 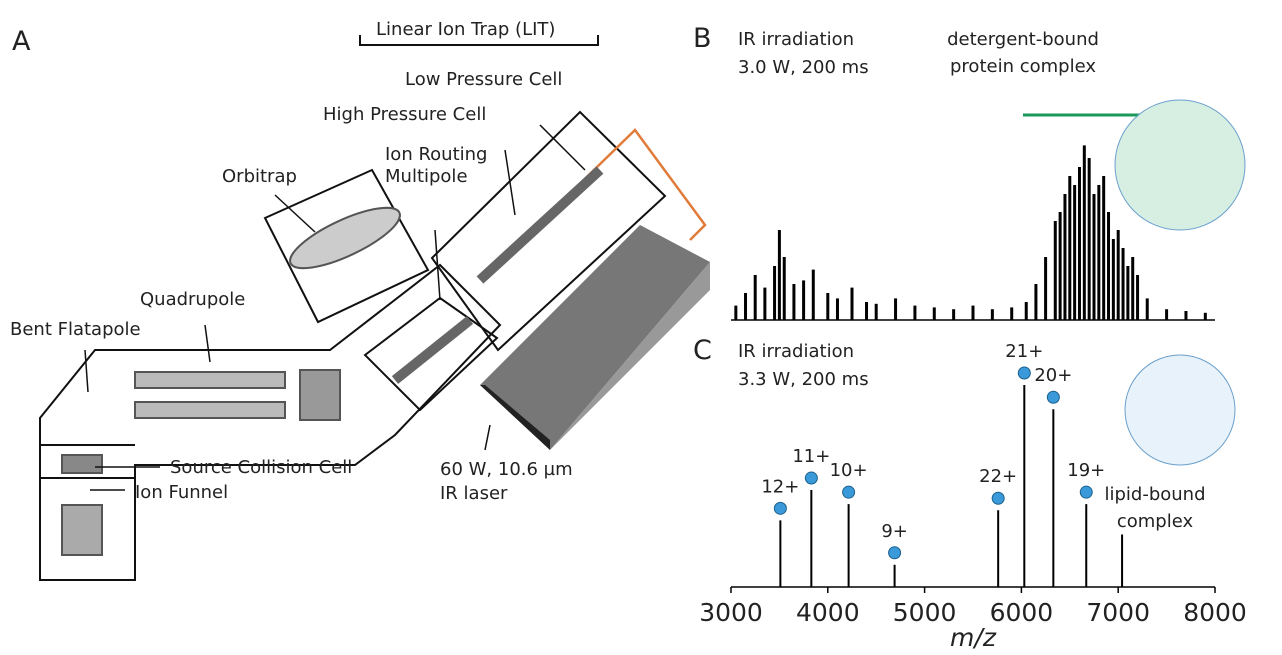 I want to click on label: Low Pressure Cell, so click(x=483, y=79).